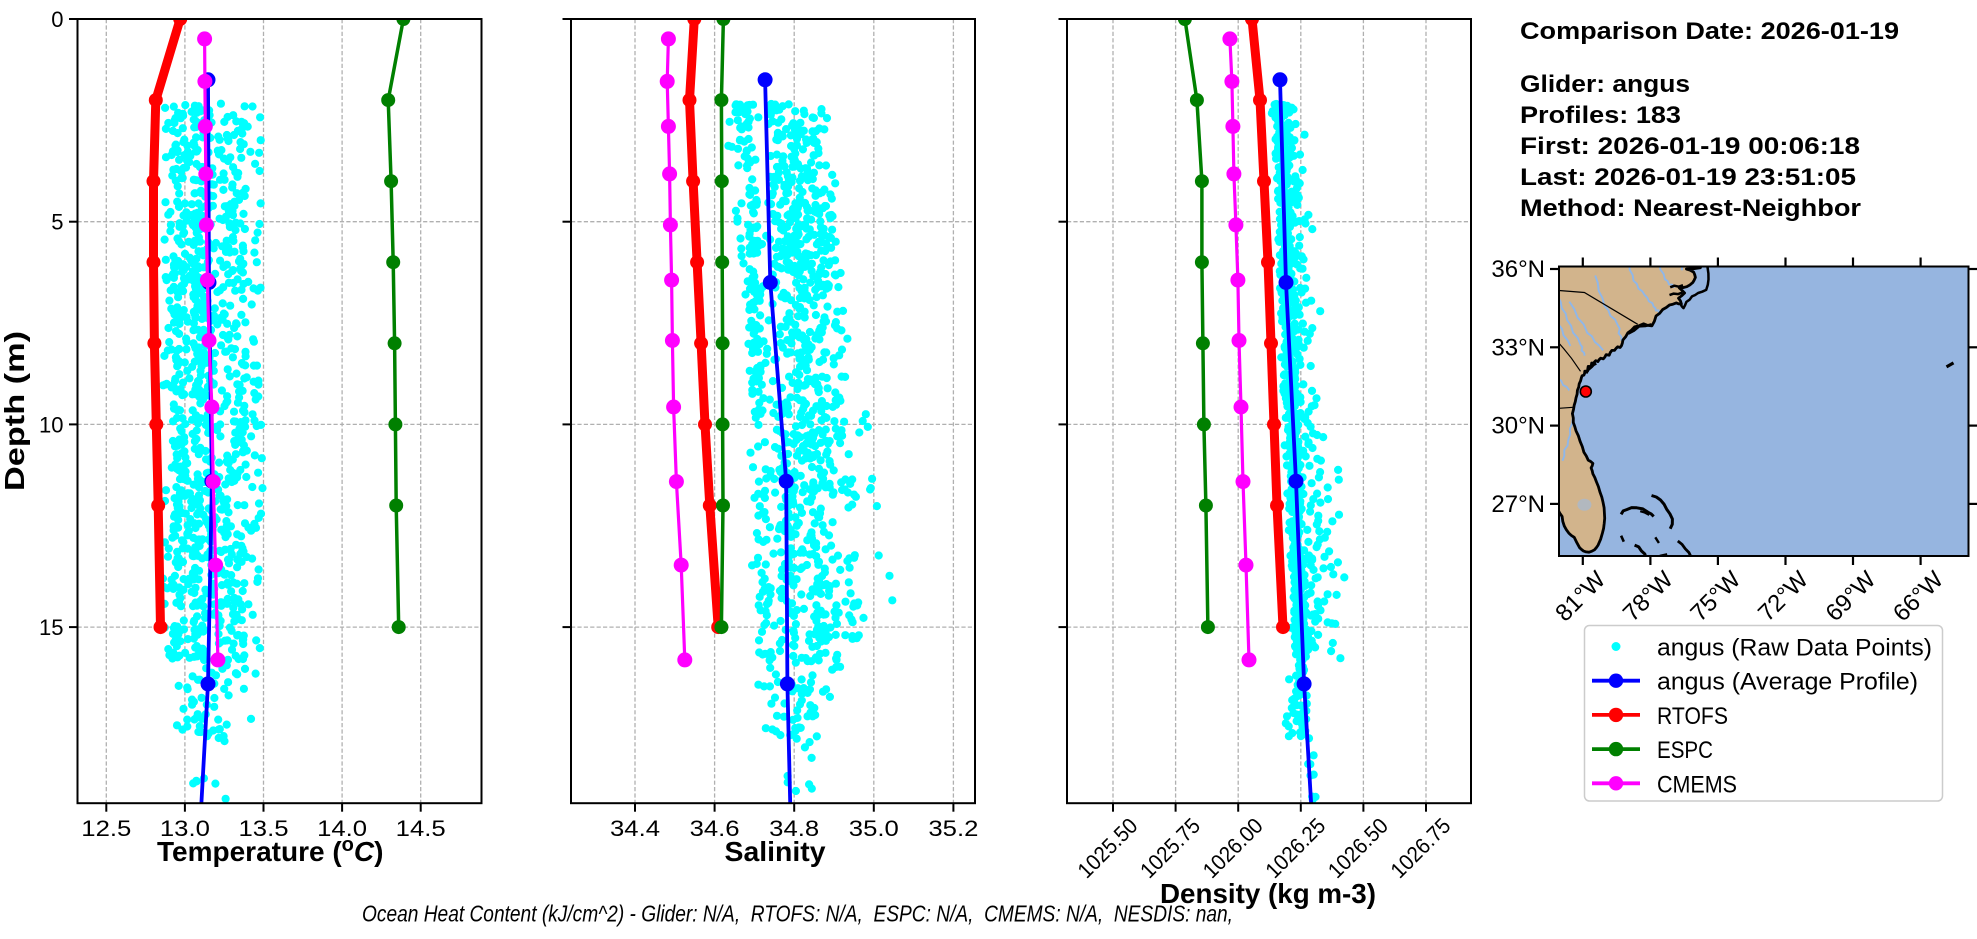 This screenshot has width=1977, height=939. I want to click on svg-text: 34.8, so click(794, 828).